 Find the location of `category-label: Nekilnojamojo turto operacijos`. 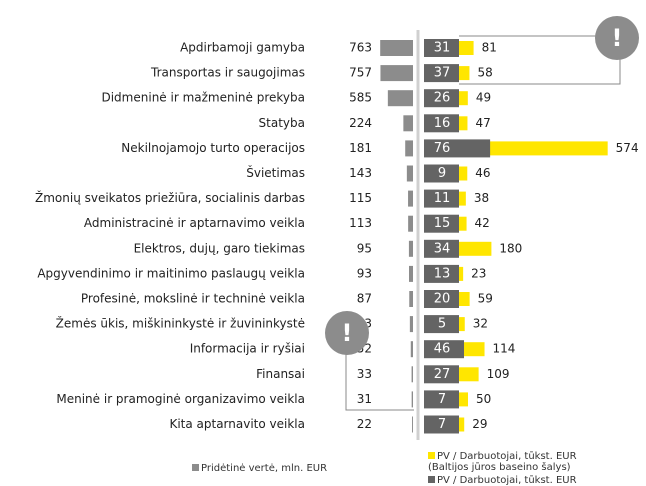

category-label: Nekilnojamojo turto operacijos is located at coordinates (213, 148).